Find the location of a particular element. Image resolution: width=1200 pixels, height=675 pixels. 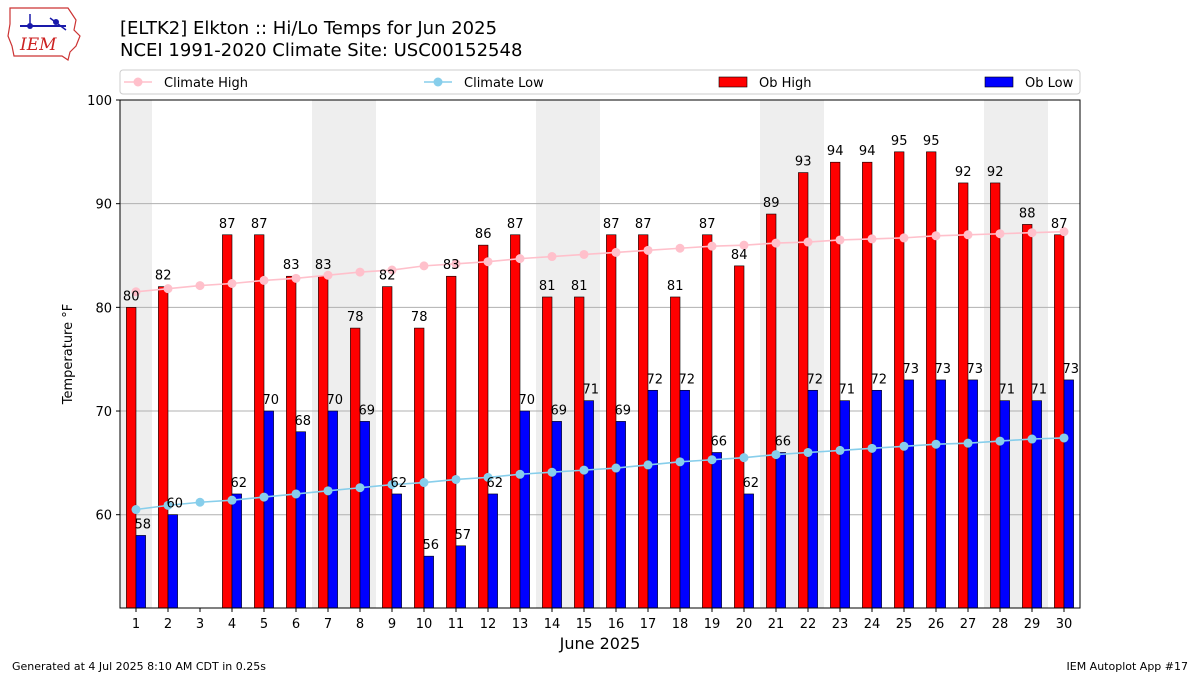

label-ob-low: 69 is located at coordinates (559, 410).